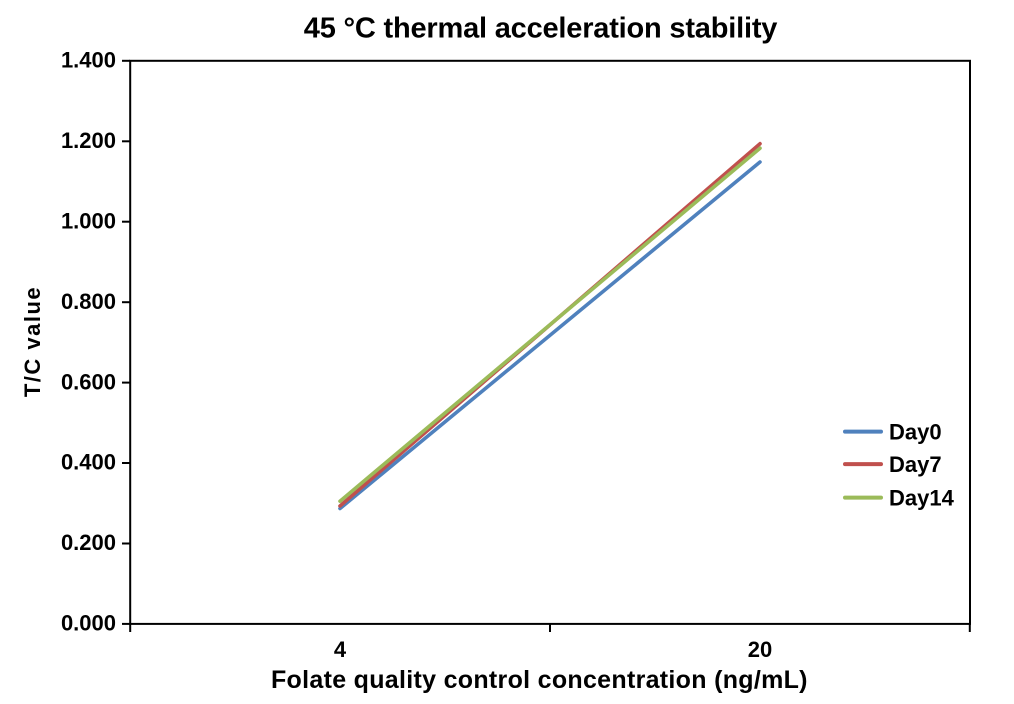 The image size is (1014, 704). I want to click on svg-text:45 °C thermal acceleration sta: 45 °C thermal acceleration stability, so click(540, 29).